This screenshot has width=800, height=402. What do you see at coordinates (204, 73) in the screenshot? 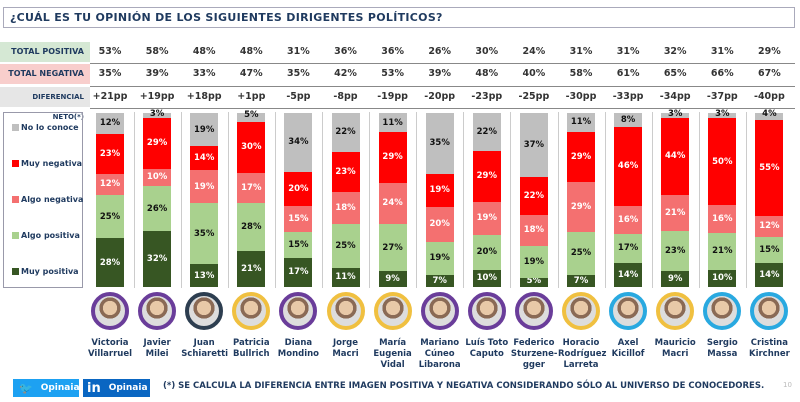
I see `total-negativa-value: 33%` at bounding box center [204, 73].